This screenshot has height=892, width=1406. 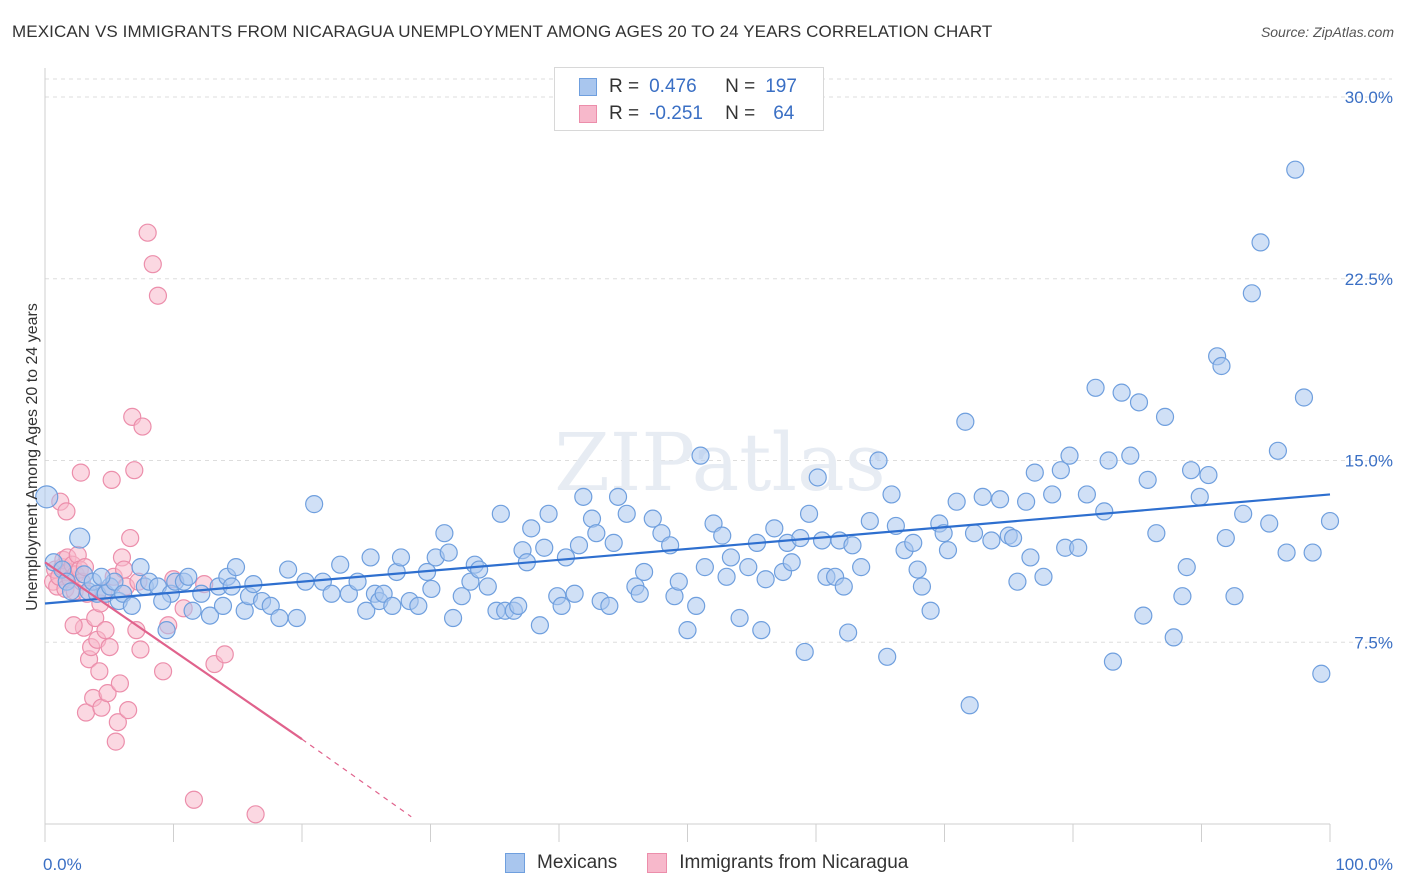 I want to click on y-axis-label: Unemployment Among Ages 20 to 24 years, so click(x=32, y=457).